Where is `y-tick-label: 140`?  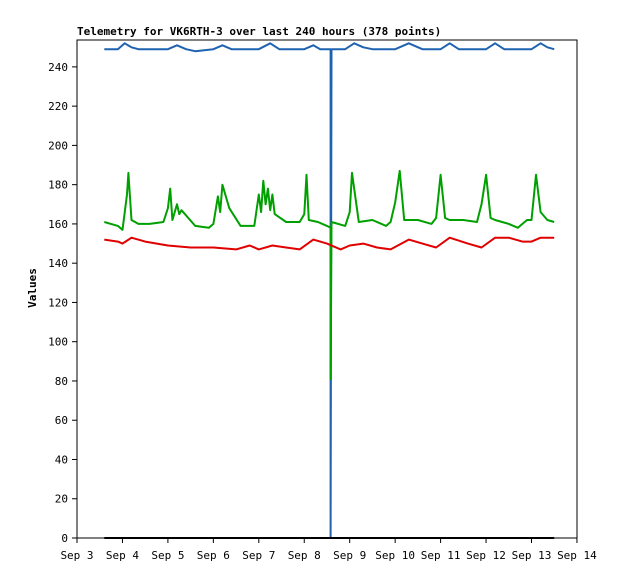
y-tick-label: 140 is located at coordinates (58, 263).